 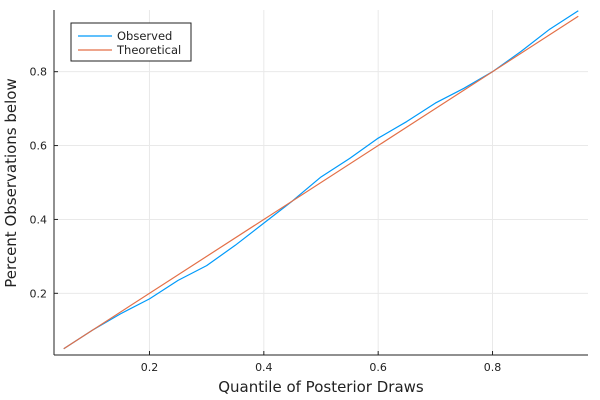 I want to click on y-tick-label: 0.2, so click(x=39, y=293).